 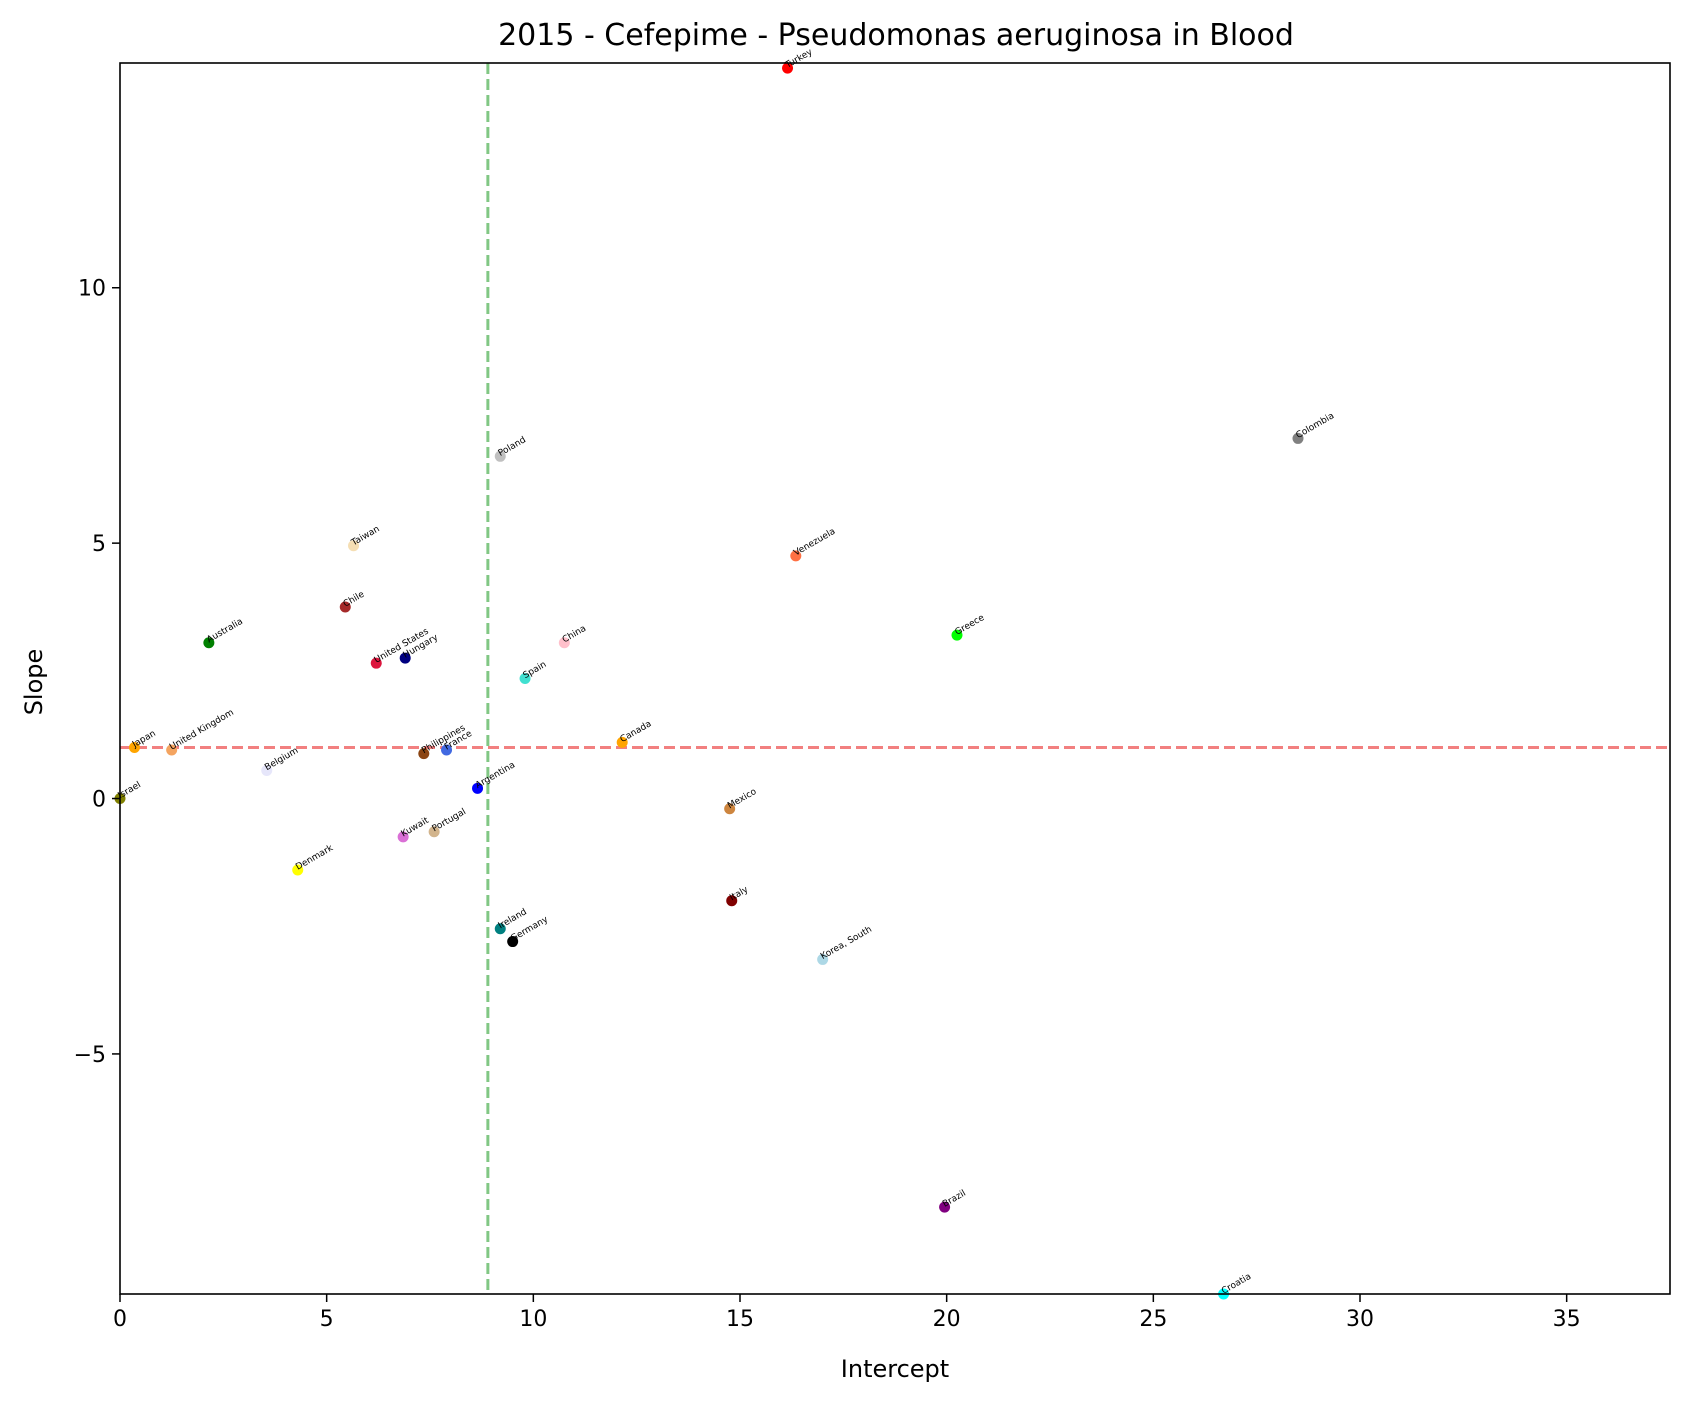 I want to click on x-tick-label: 0, so click(x=120, y=1319).